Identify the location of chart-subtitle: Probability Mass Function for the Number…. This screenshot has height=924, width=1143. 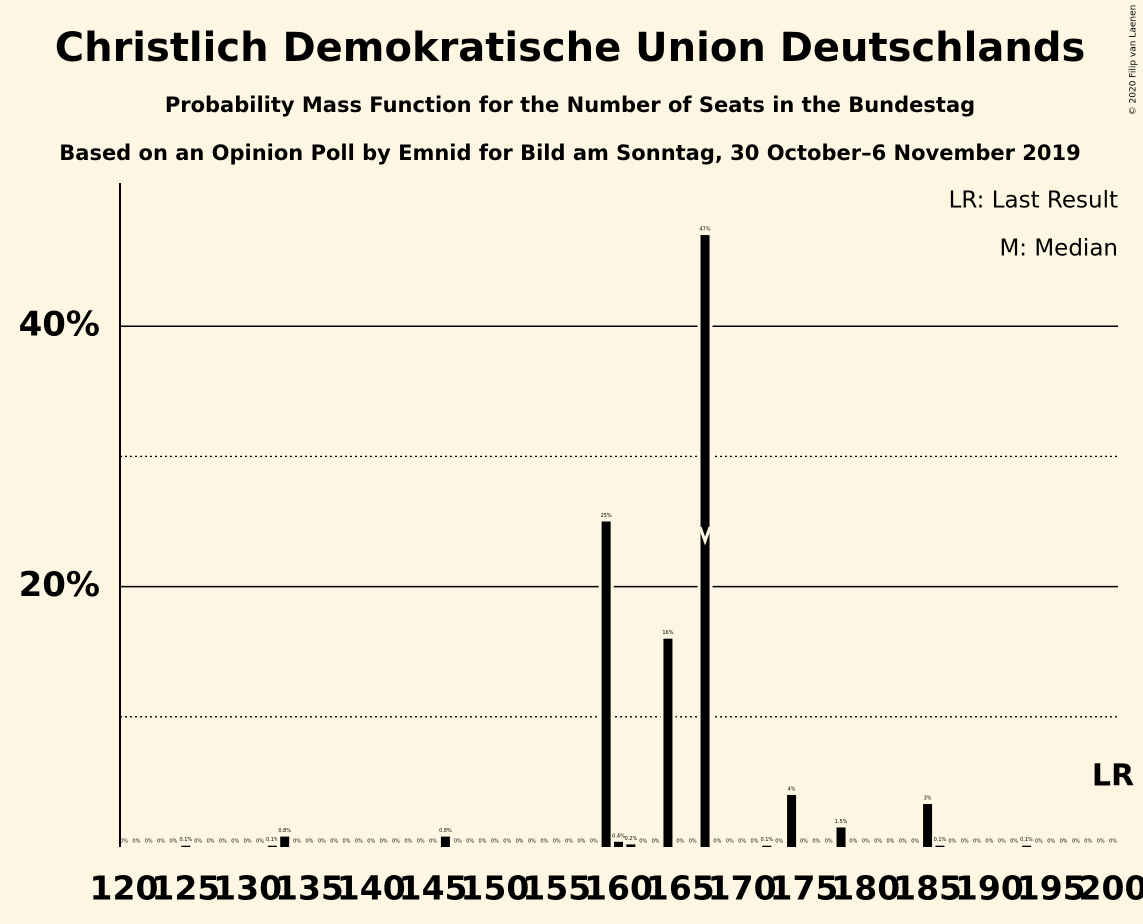
(570, 105).